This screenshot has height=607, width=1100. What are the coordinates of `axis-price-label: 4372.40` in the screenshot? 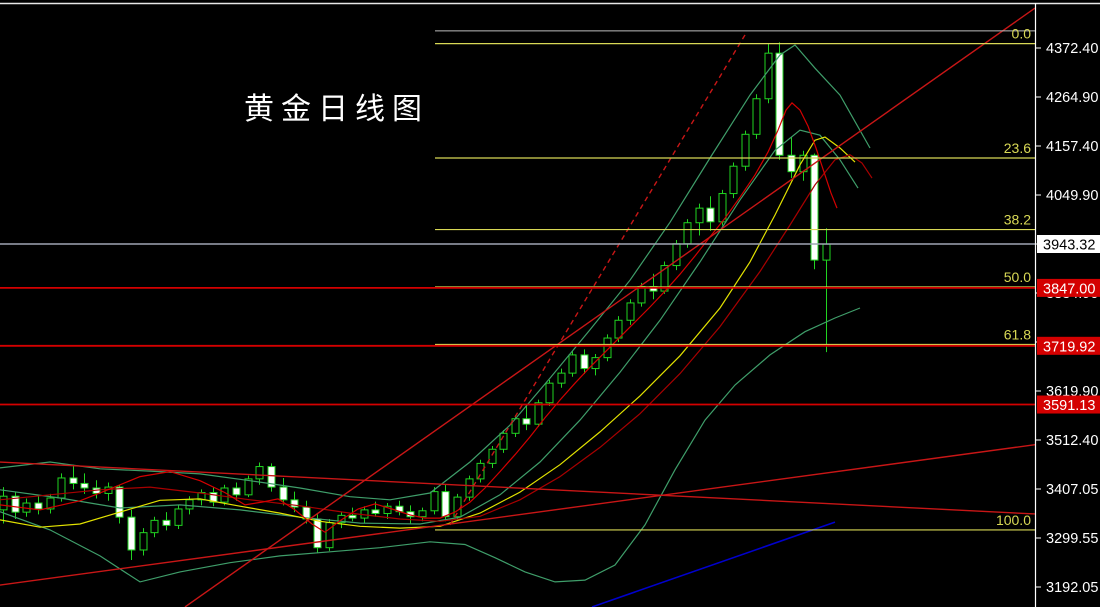 It's located at (1072, 49).